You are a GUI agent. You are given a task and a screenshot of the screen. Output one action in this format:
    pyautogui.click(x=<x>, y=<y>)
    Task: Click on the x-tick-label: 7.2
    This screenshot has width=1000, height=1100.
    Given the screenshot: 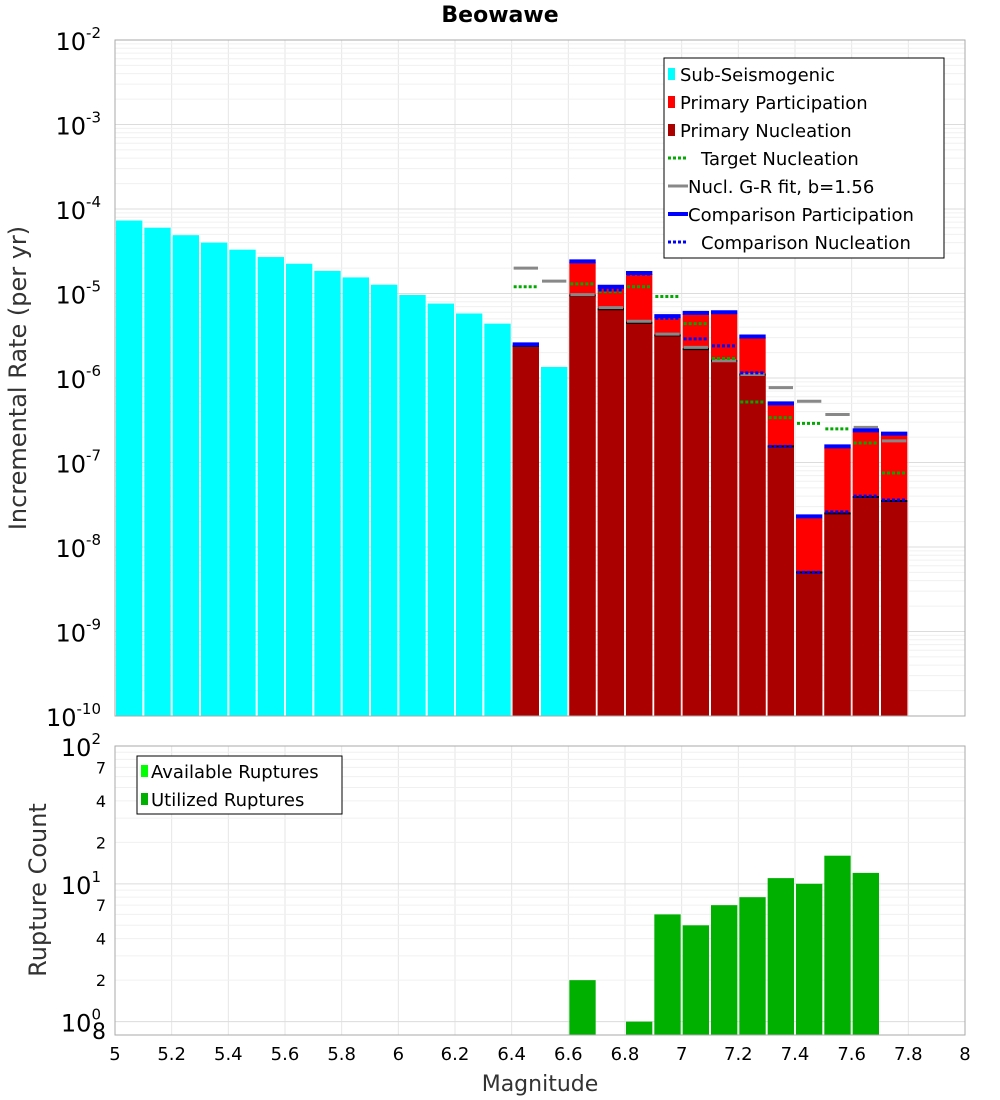 What is the action you would take?
    pyautogui.click(x=738, y=1054)
    